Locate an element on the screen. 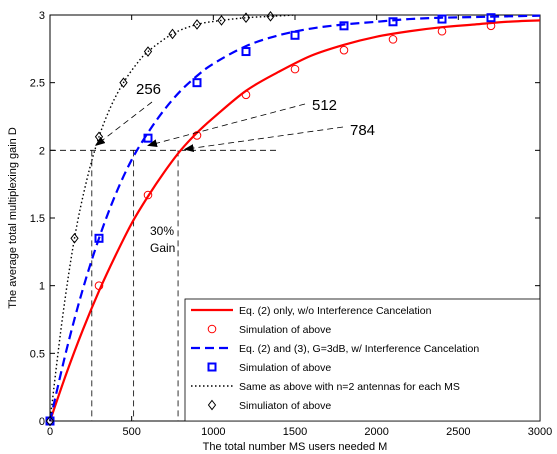  x-tick-label: 2500 is located at coordinates (458, 432).